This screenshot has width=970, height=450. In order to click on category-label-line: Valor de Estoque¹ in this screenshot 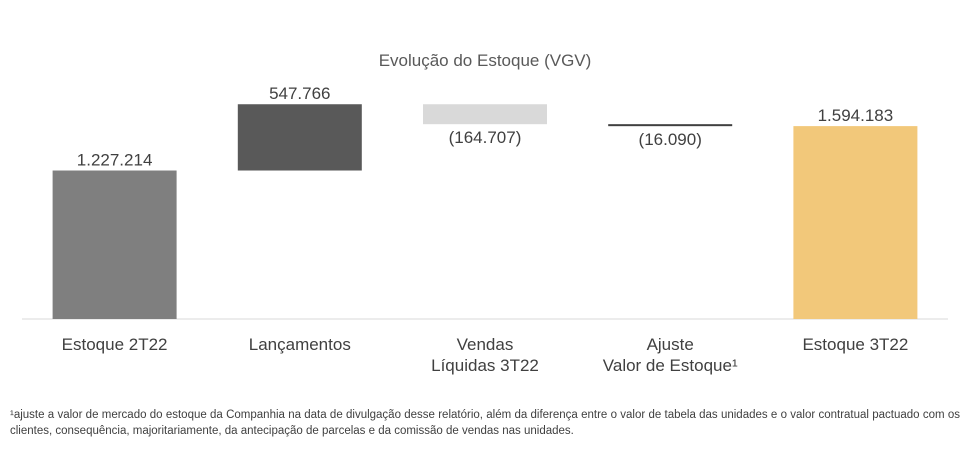, I will do `click(670, 365)`.